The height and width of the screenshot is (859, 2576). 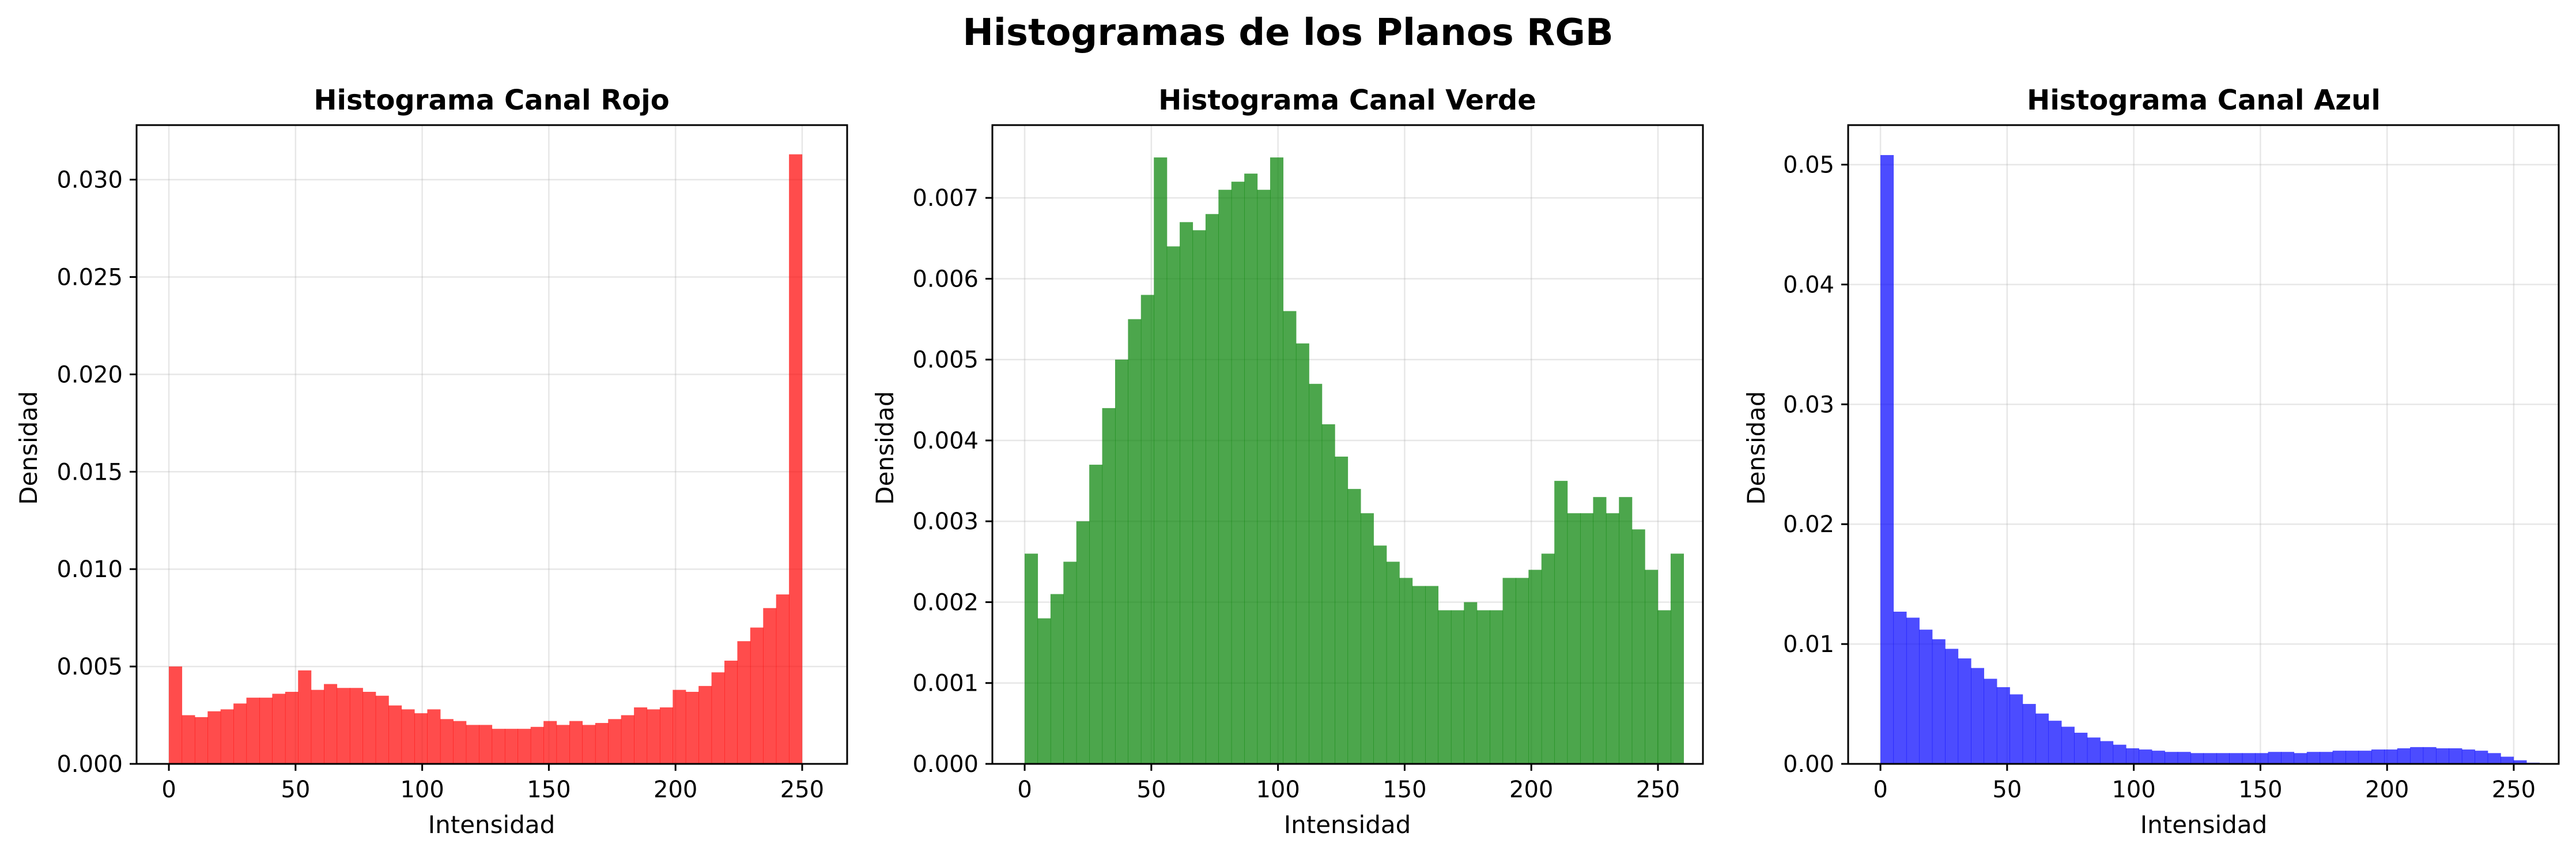 What do you see at coordinates (945, 521) in the screenshot?
I see `y-tick-label: 0.003` at bounding box center [945, 521].